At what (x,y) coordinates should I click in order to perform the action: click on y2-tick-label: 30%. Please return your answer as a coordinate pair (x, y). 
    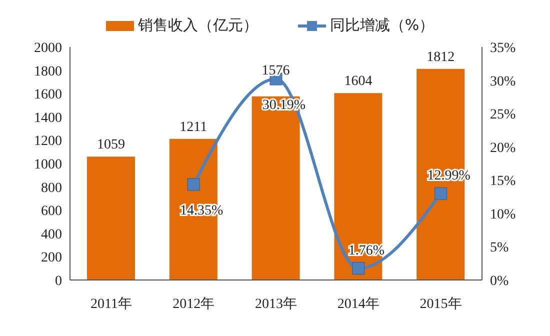
    Looking at the image, I should click on (503, 82).